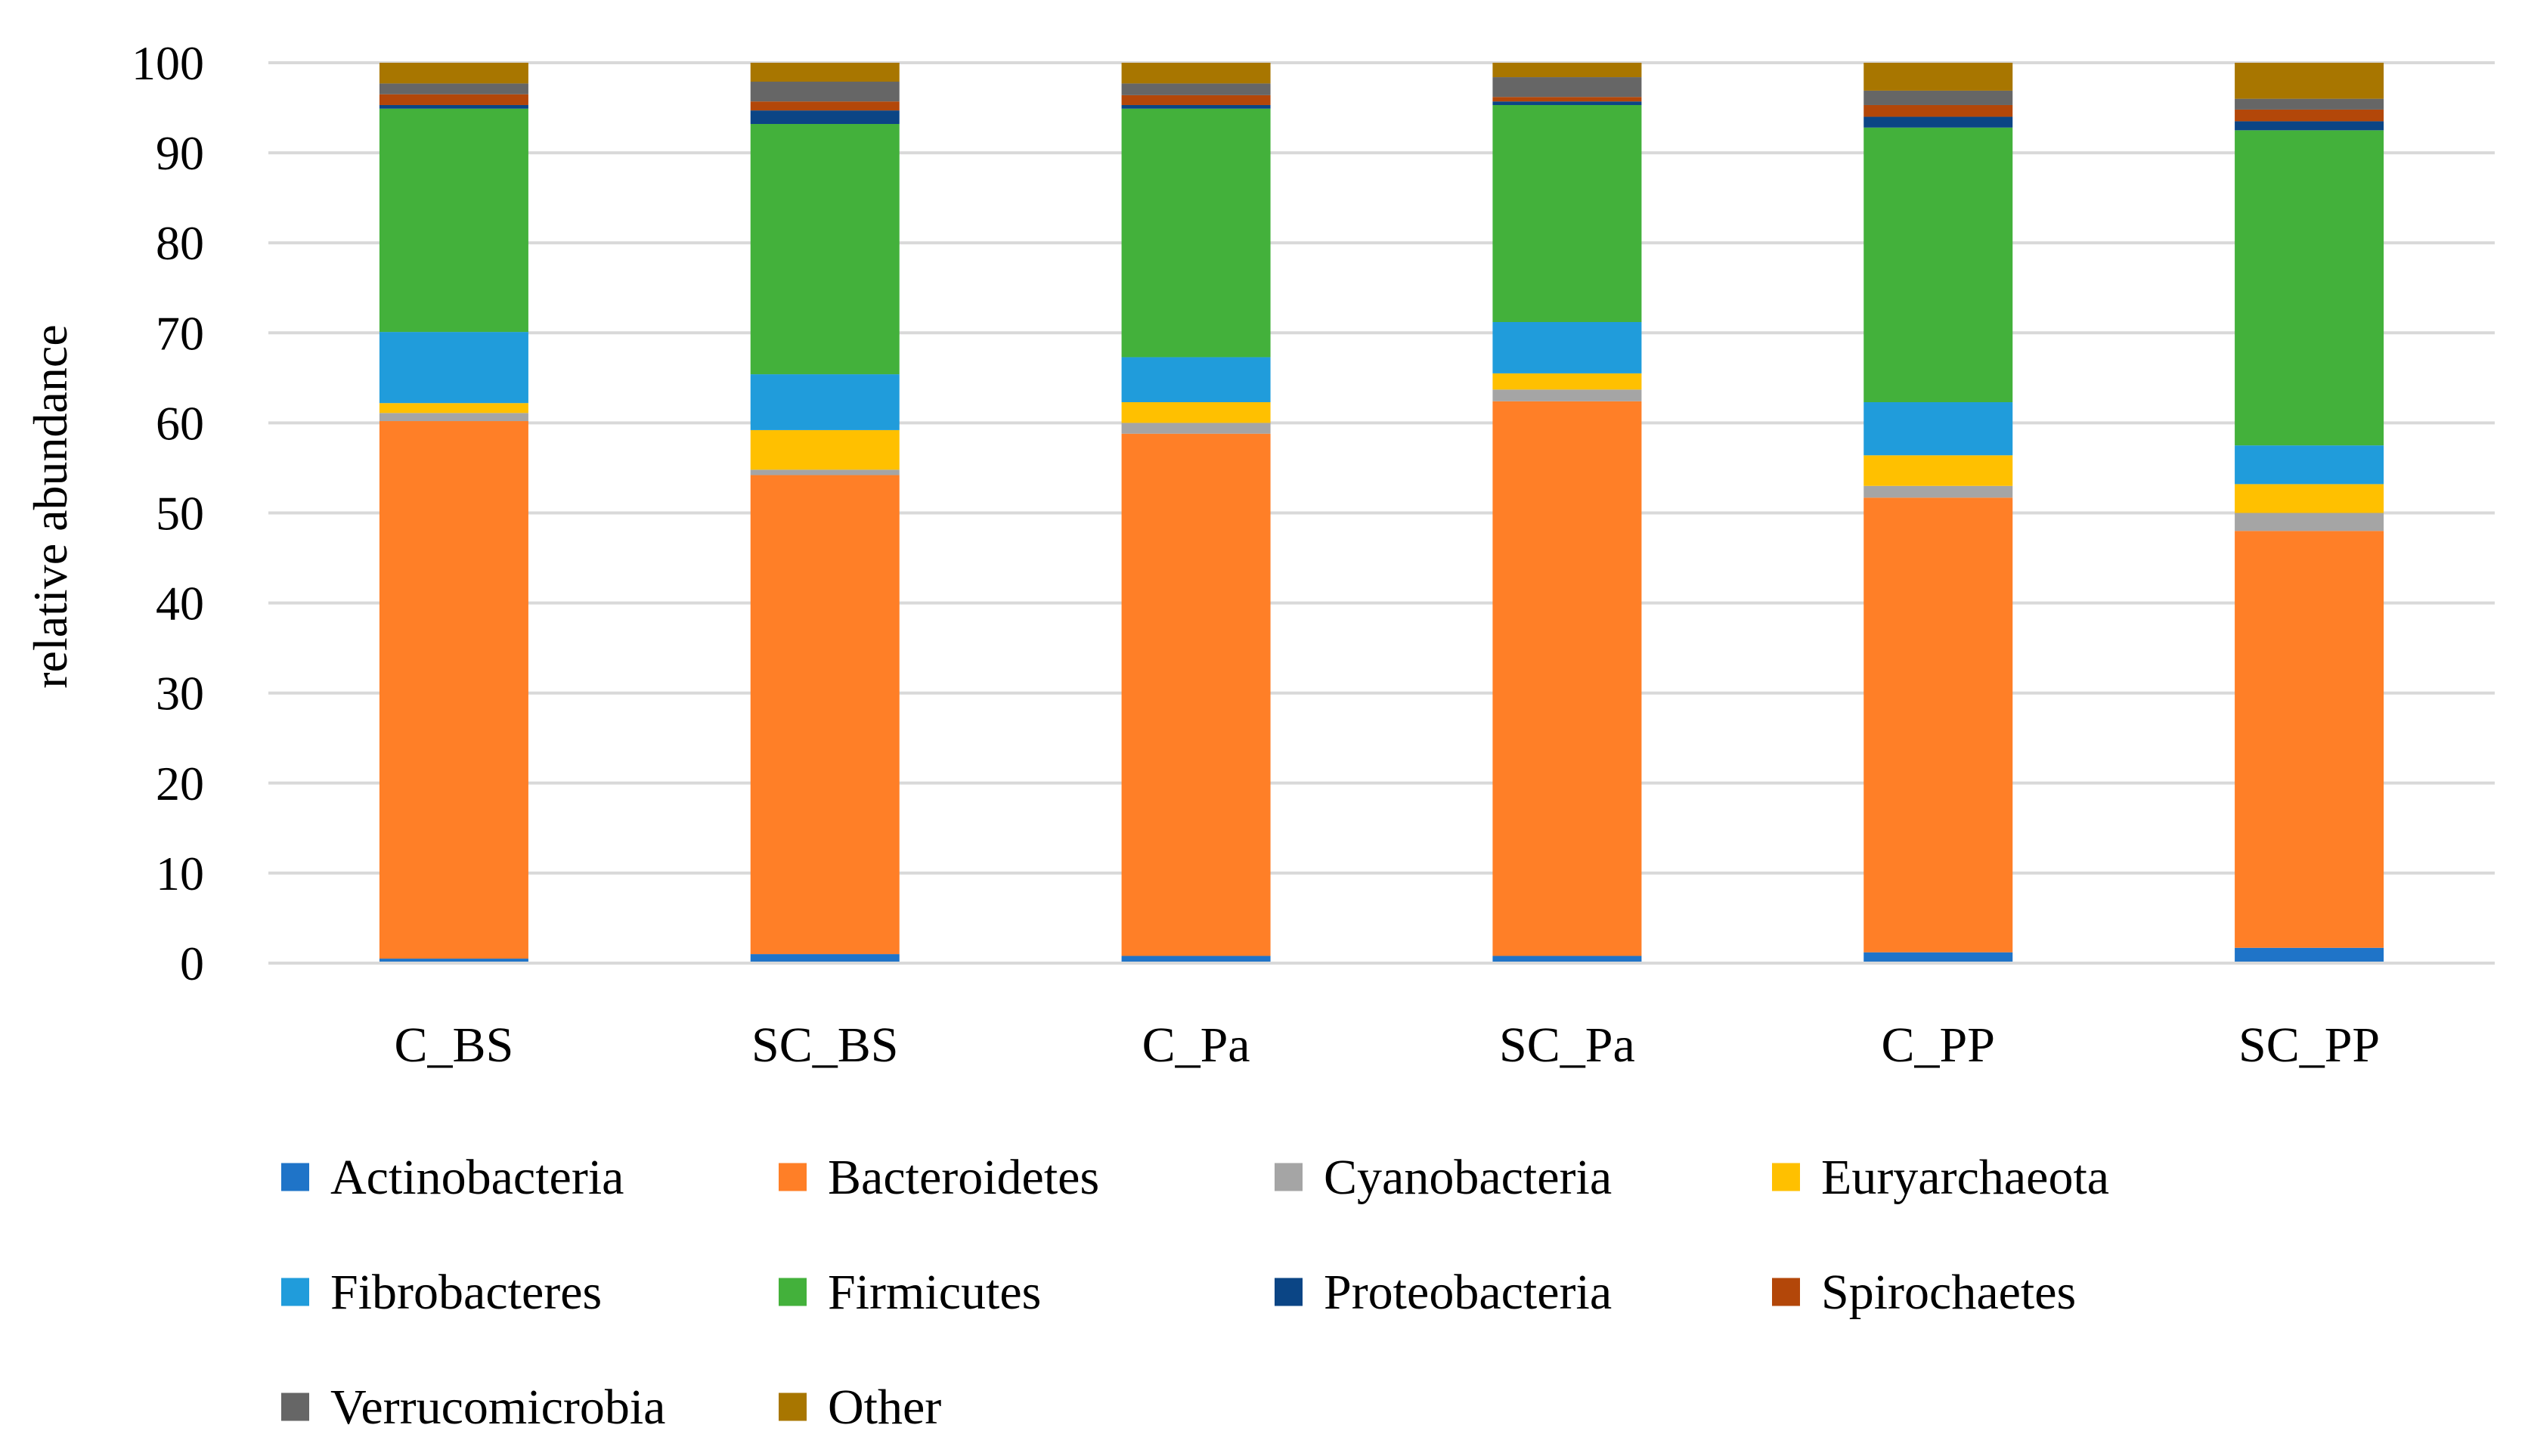 The width and height of the screenshot is (2528, 1456). Describe the element at coordinates (1938, 957) in the screenshot. I see `bar-segment-actinobacteria-c-pp` at that location.